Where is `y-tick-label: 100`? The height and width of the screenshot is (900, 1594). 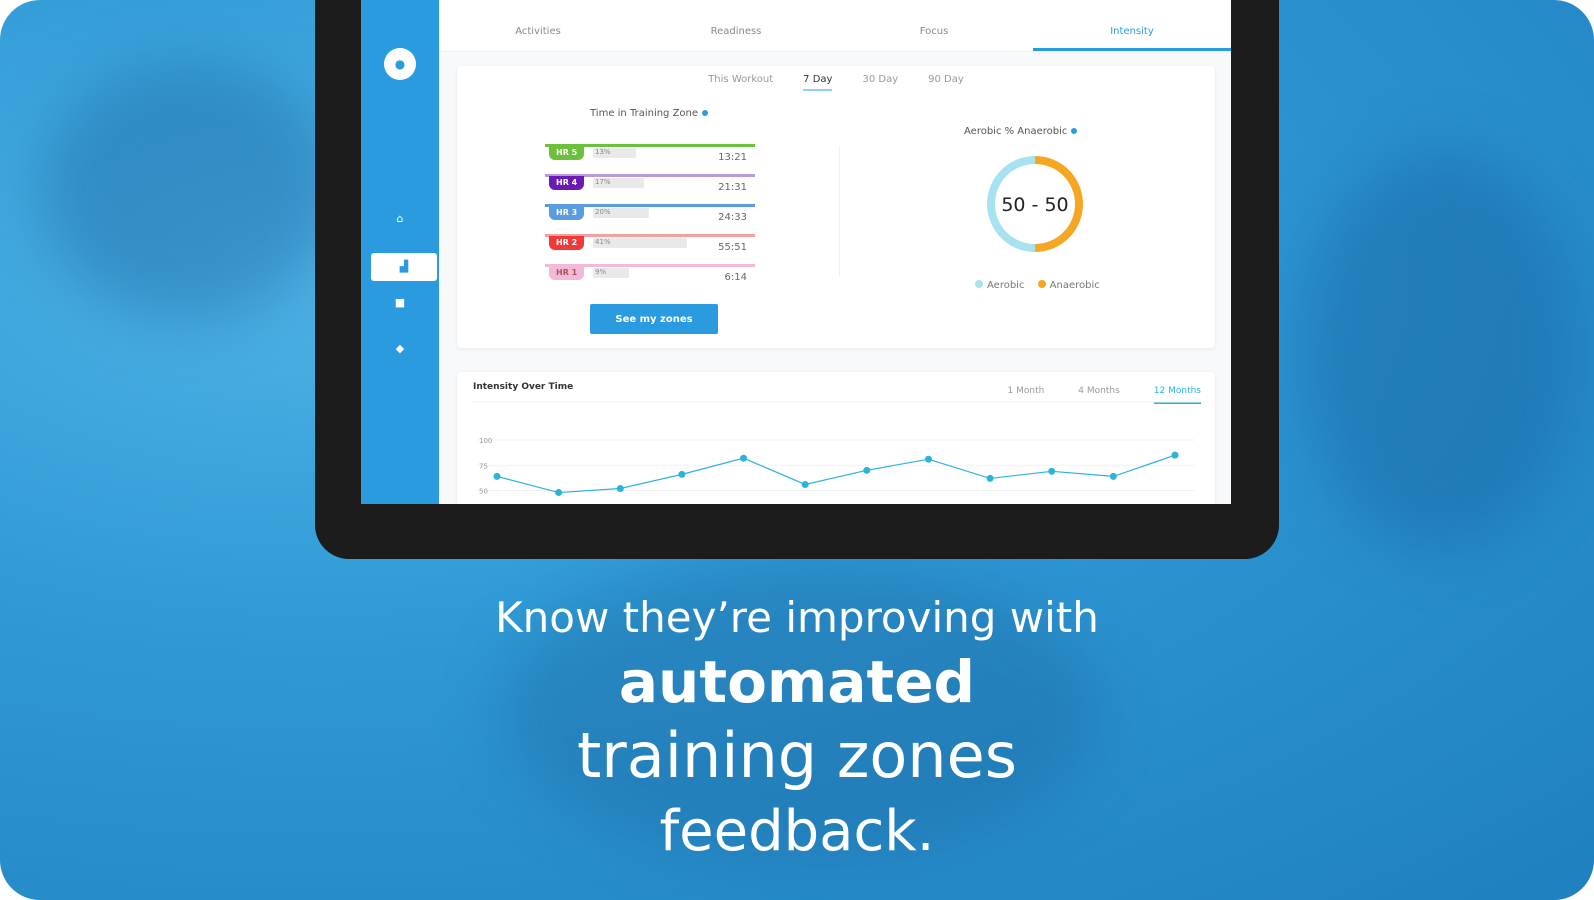 y-tick-label: 100 is located at coordinates (485, 441).